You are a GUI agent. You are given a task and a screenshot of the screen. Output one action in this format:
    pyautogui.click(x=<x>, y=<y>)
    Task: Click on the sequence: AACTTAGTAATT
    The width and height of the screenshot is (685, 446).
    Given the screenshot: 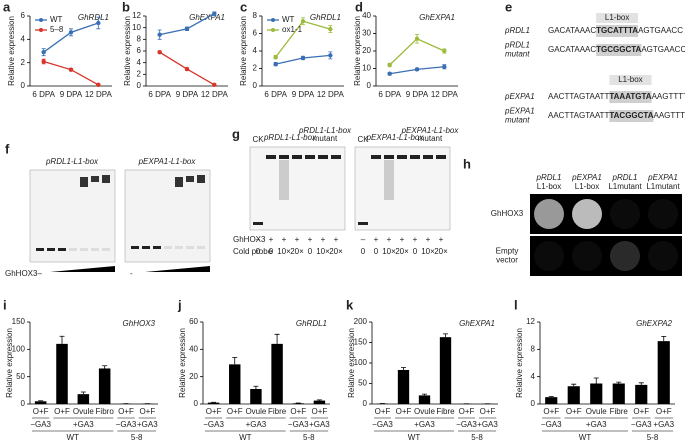 What is the action you would take?
    pyautogui.click(x=578, y=115)
    